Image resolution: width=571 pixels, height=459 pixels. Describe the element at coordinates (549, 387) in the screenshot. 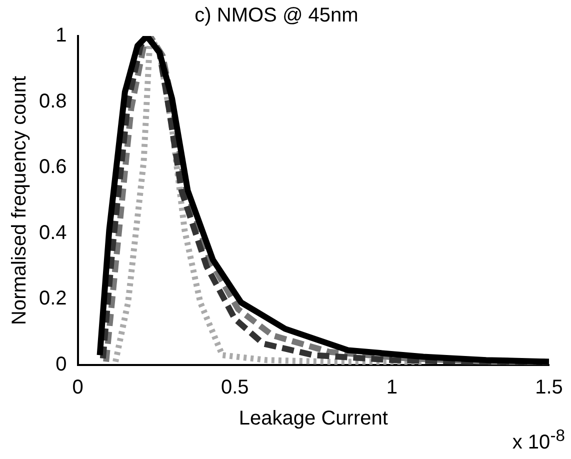

I see `x-tick-label: 1.5` at that location.